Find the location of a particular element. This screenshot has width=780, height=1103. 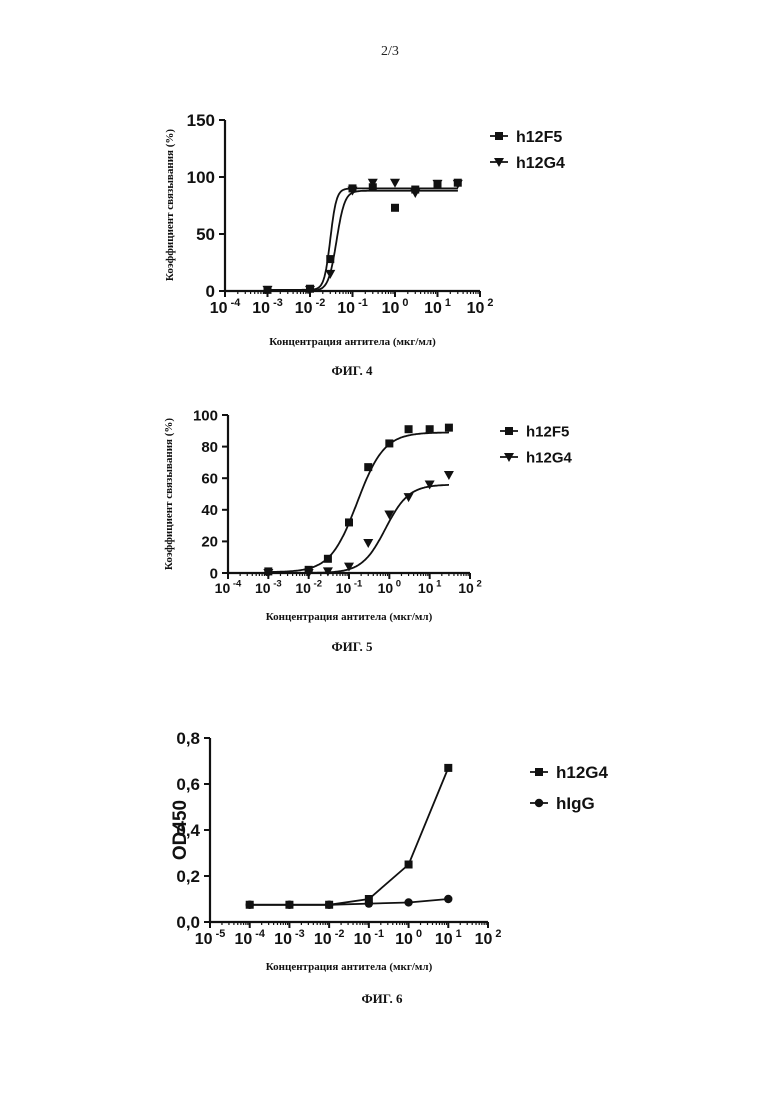

legend-label: hIgG is located at coordinates (575, 803).